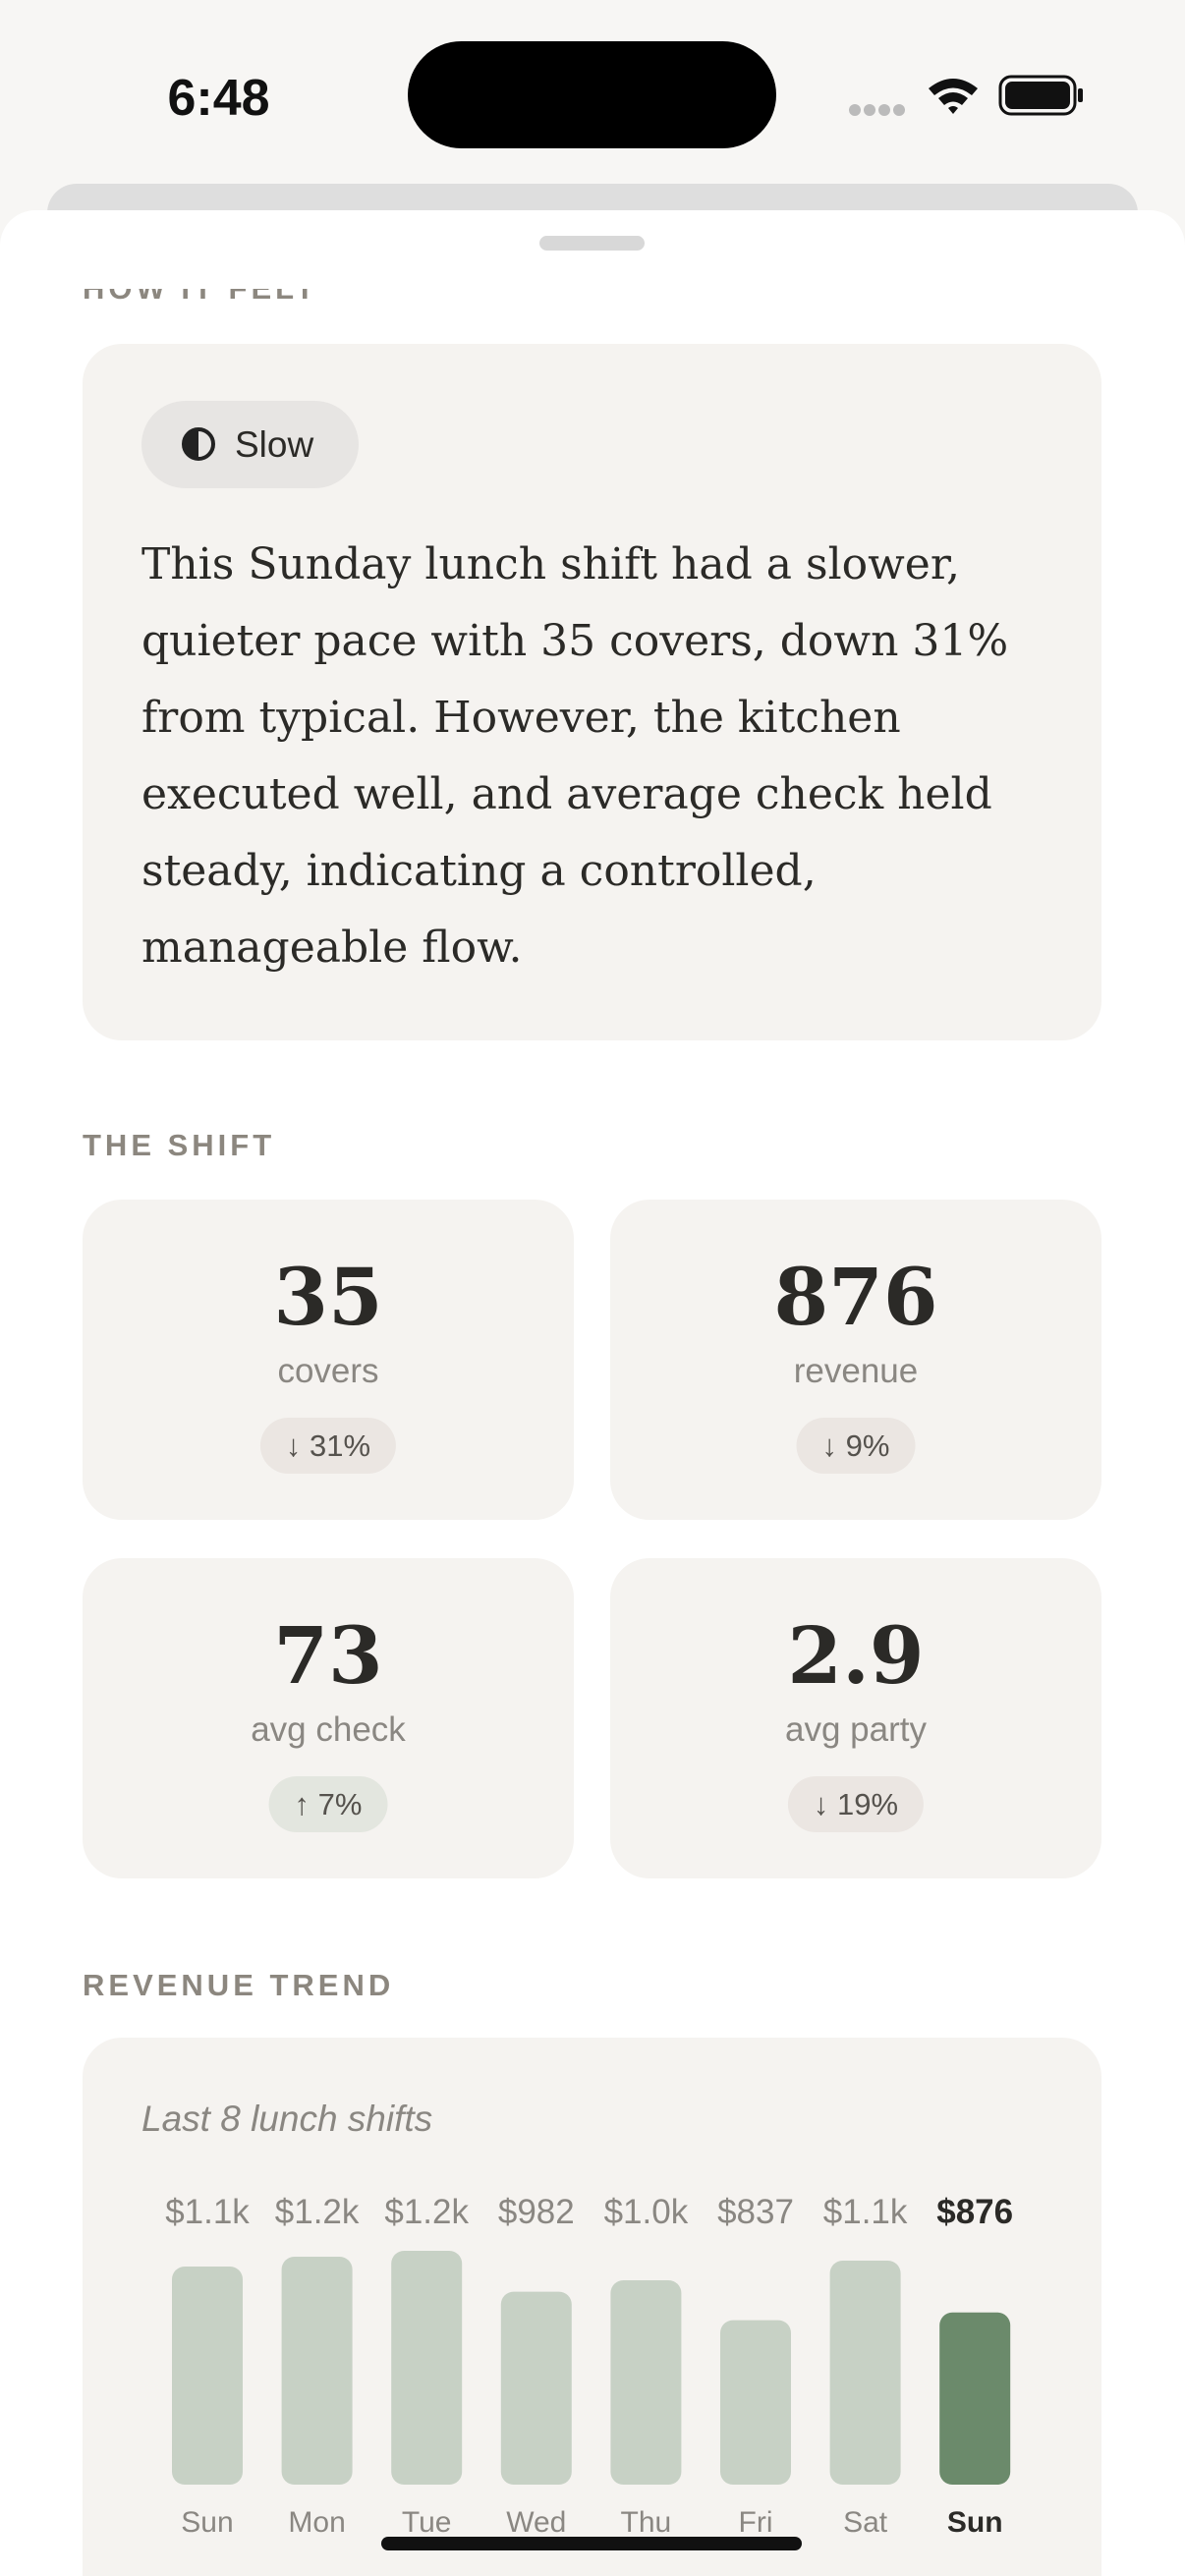  What do you see at coordinates (755, 2212) in the screenshot?
I see `value-label: $837` at bounding box center [755, 2212].